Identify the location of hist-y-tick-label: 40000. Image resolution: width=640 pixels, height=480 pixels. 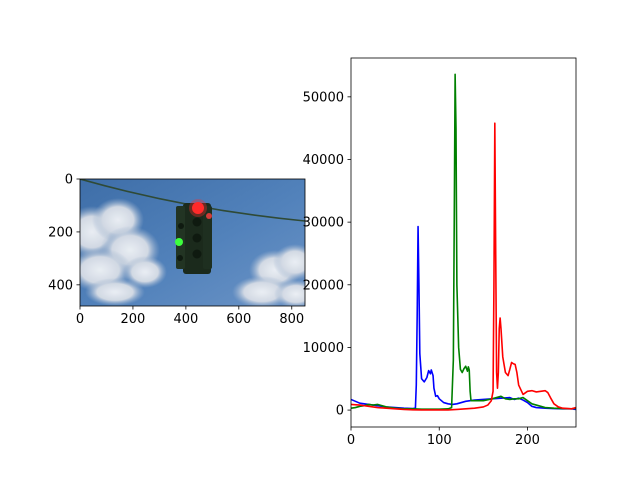
(323, 160).